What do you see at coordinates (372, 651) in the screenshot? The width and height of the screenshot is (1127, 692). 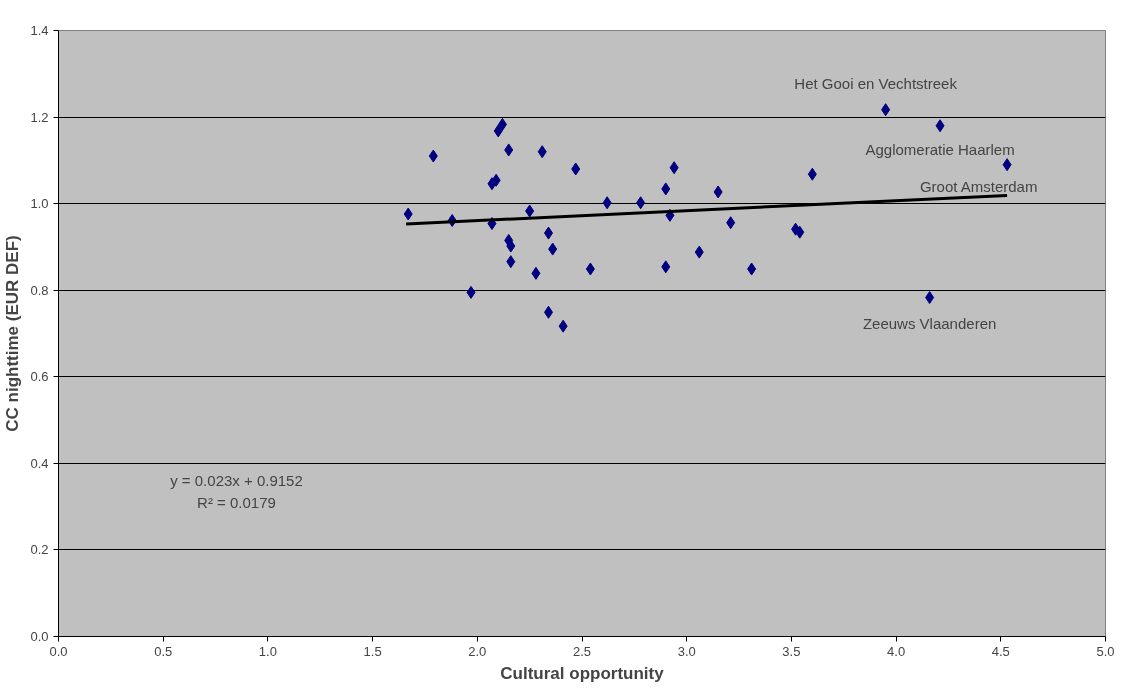 I see `x-tick-label: 1.5` at bounding box center [372, 651].